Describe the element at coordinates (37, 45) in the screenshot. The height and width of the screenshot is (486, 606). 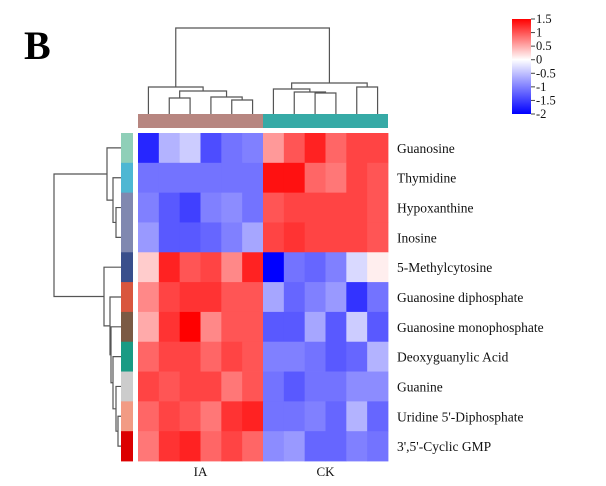
I see `panel-label: B` at that location.